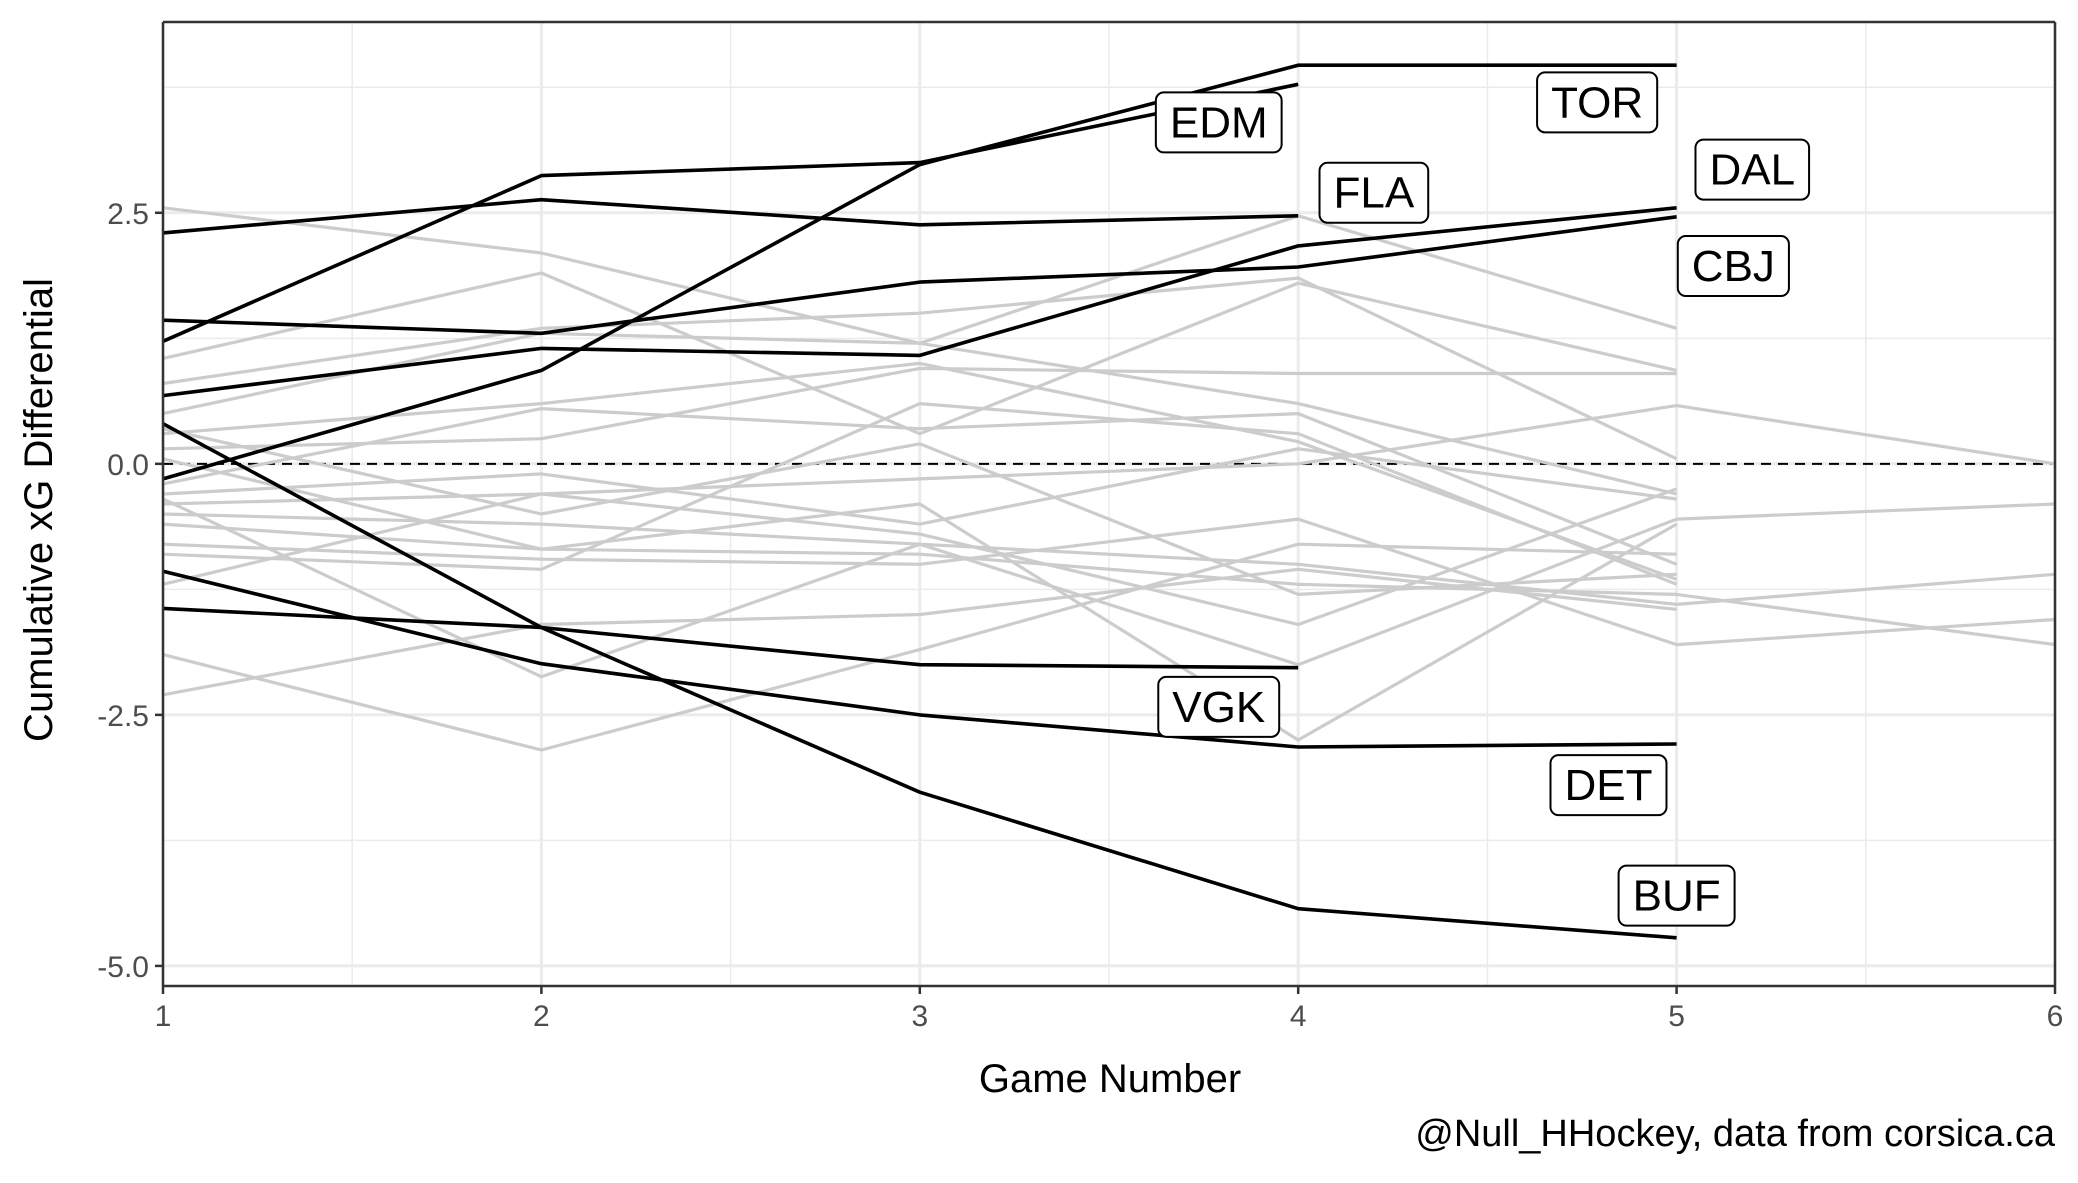 This screenshot has height=1183, width=2078. I want to click on team-label-text: FLA, so click(1374, 193).